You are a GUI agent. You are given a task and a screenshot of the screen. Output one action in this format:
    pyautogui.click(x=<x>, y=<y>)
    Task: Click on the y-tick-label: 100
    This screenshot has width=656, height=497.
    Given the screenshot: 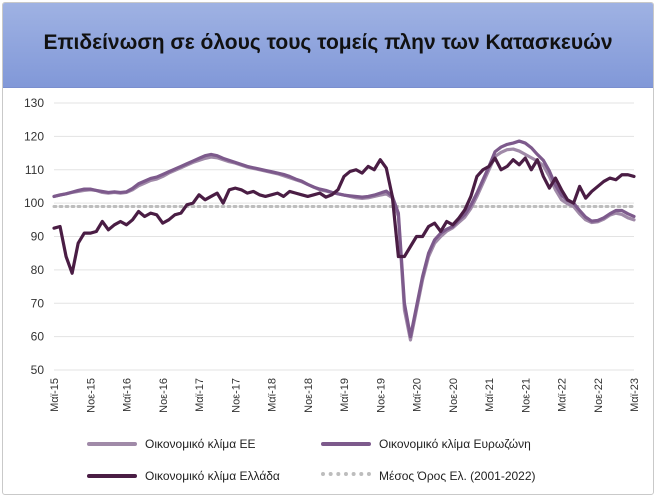 What is the action you would take?
    pyautogui.click(x=34, y=203)
    